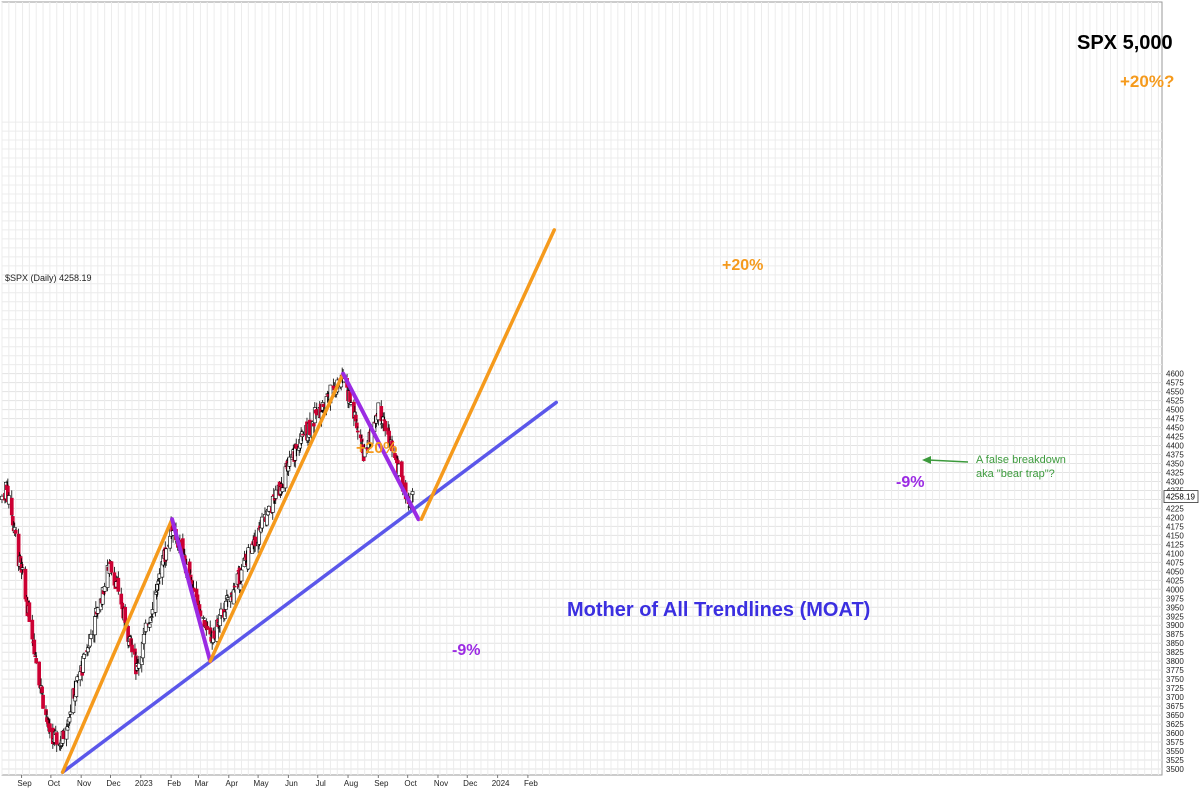 This screenshot has height=795, width=1200. I want to click on y-tick-label: 3825, so click(1175, 652).